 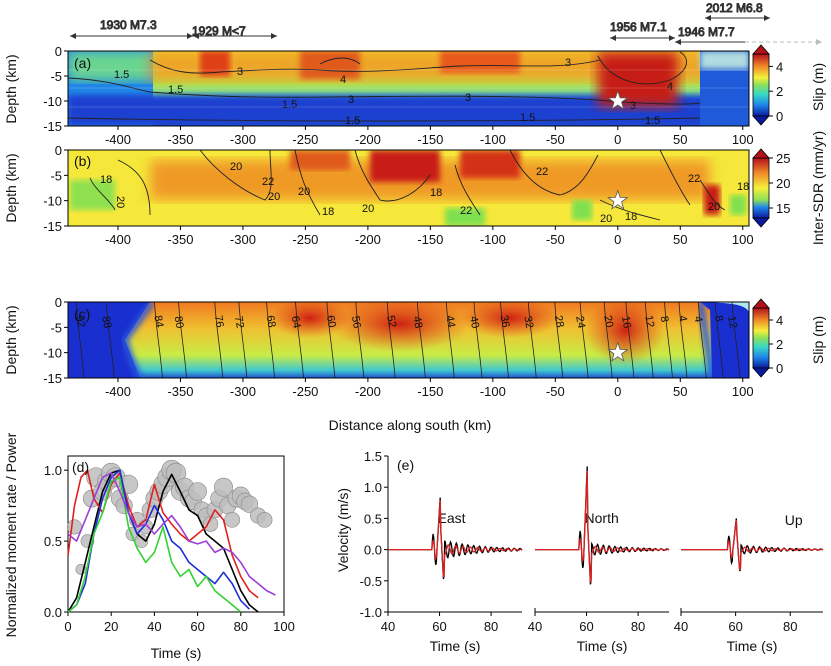 What do you see at coordinates (11, 88) in the screenshot?
I see `panel-a-ylabel: Depth (km)` at bounding box center [11, 88].